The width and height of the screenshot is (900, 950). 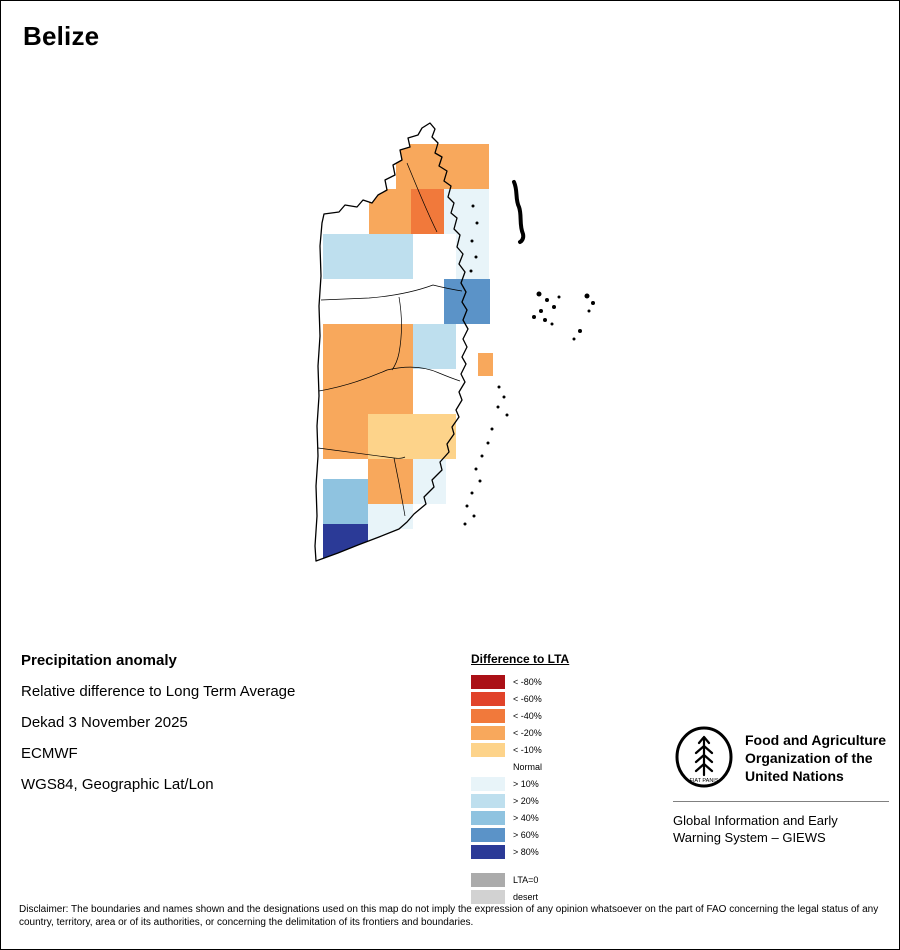 What do you see at coordinates (794, 776) in the screenshot?
I see `fao-org-name-line: United Nations` at bounding box center [794, 776].